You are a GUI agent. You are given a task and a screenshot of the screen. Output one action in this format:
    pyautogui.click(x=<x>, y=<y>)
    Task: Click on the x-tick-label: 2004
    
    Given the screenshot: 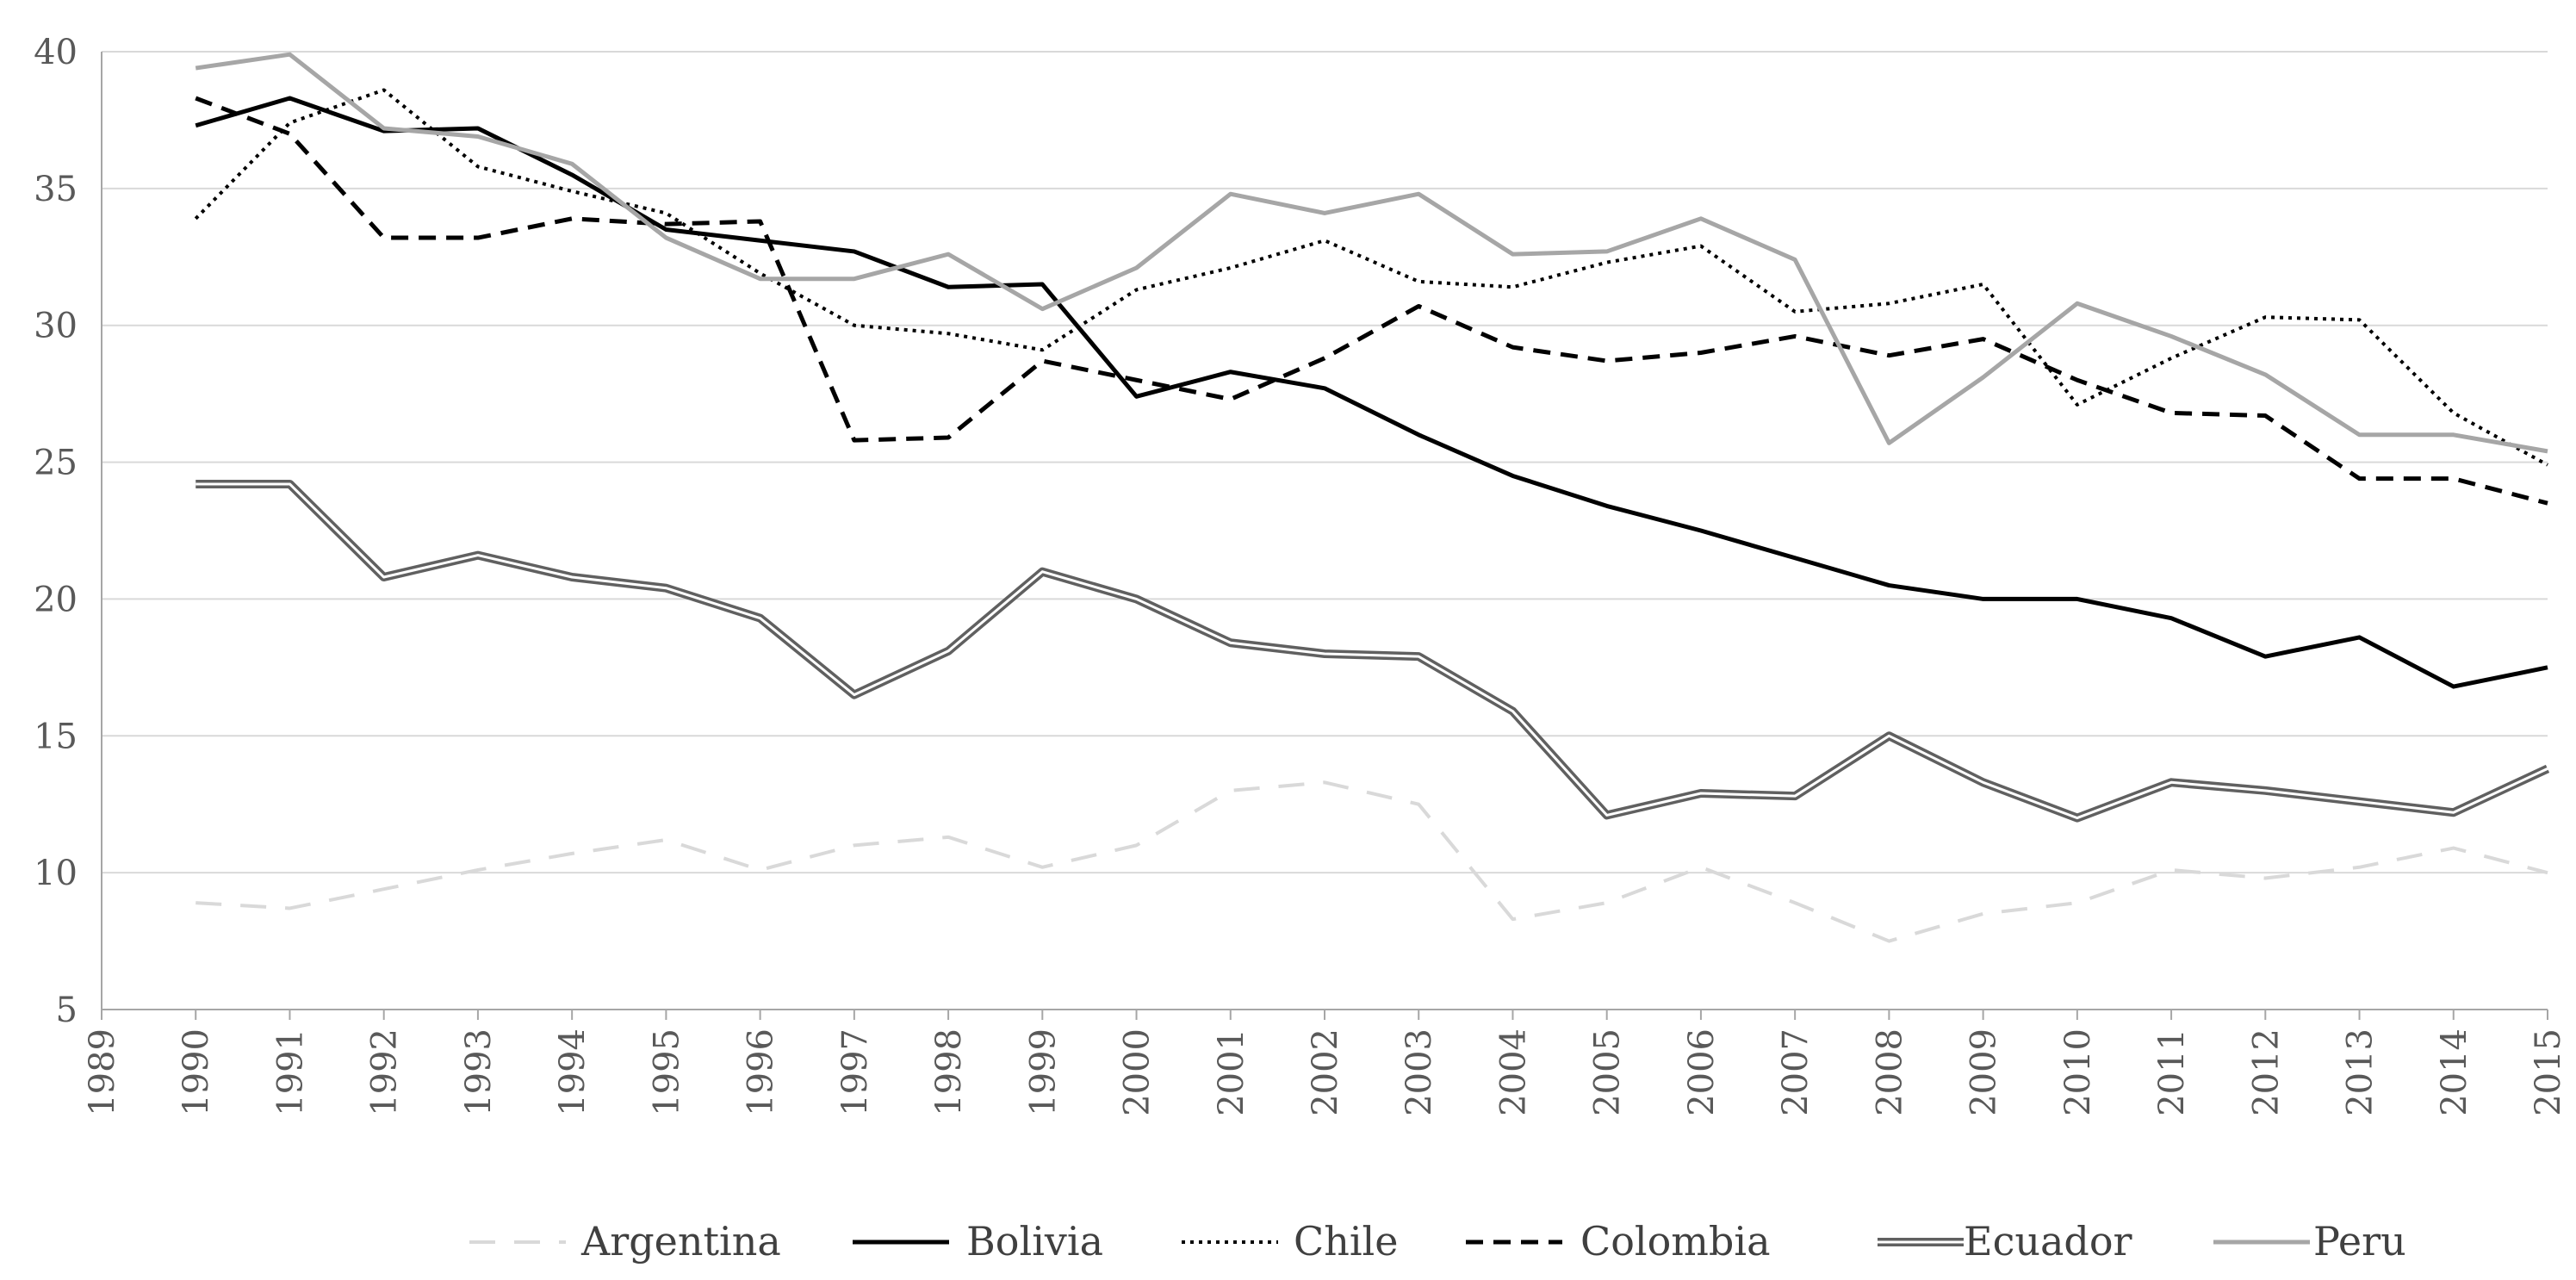 What is the action you would take?
    pyautogui.click(x=1513, y=1072)
    